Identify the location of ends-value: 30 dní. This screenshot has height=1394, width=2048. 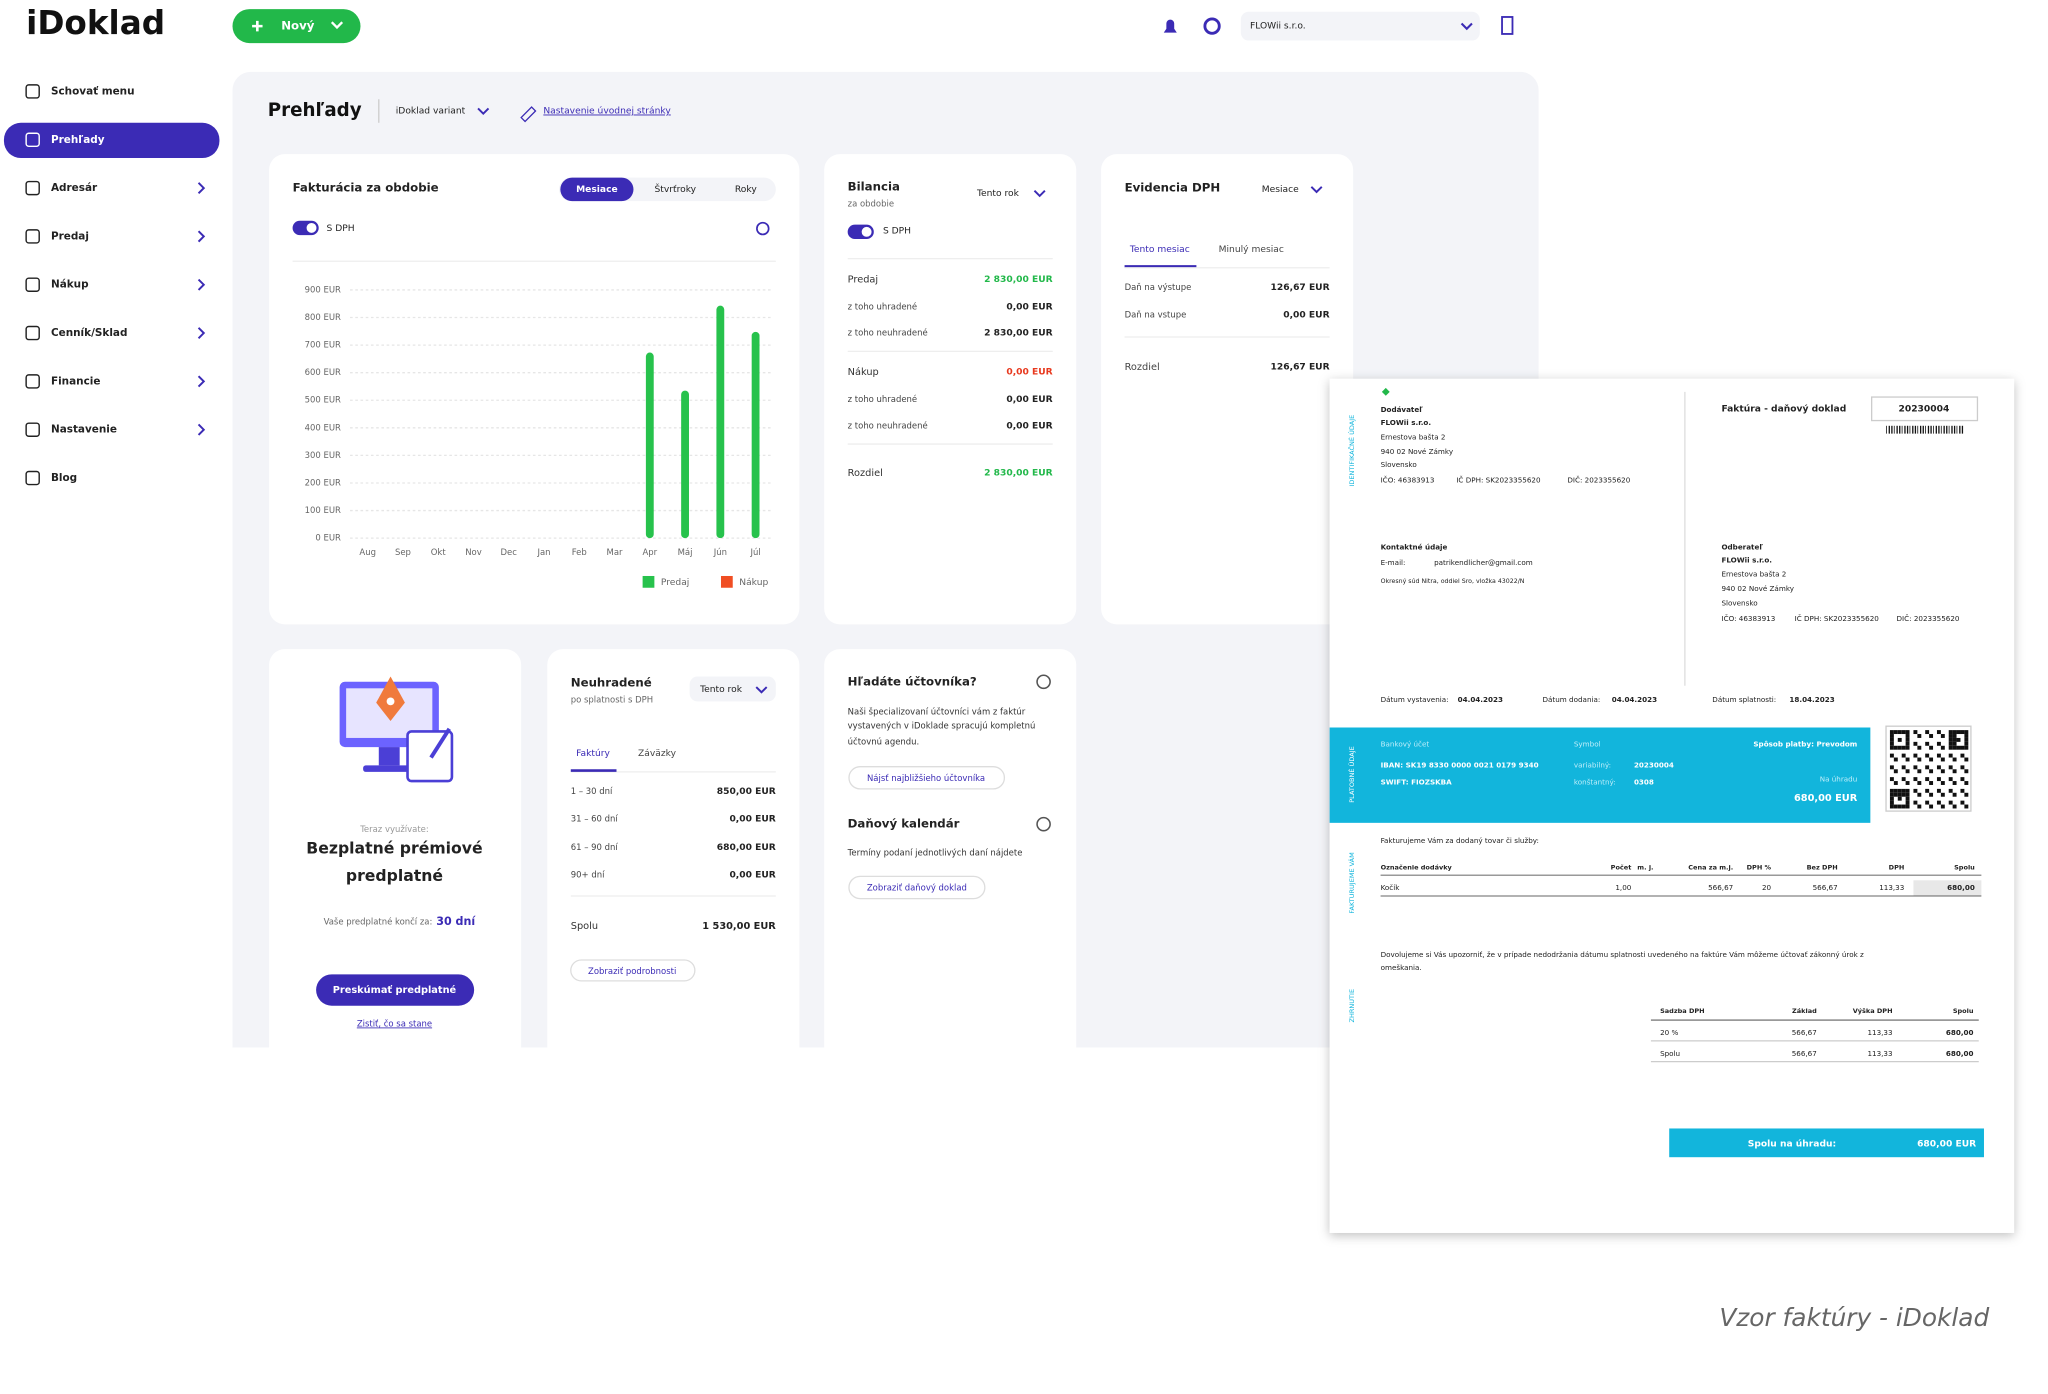
(456, 921).